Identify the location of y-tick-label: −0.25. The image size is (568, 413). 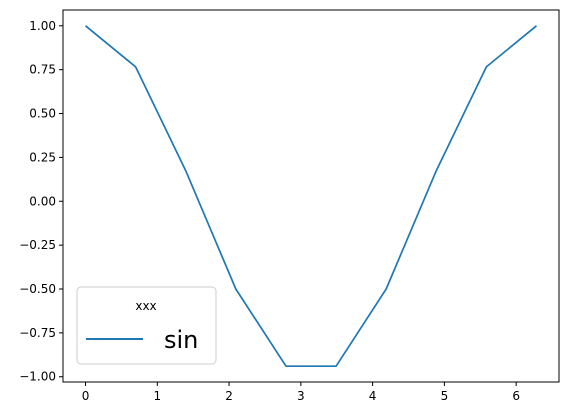
(37, 245).